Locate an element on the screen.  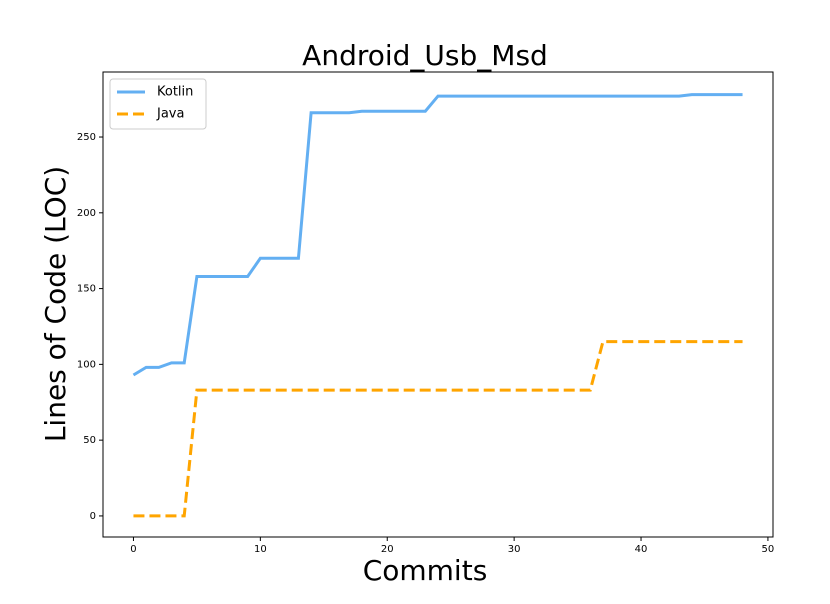
y-tick-label: 200 is located at coordinates (86, 213).